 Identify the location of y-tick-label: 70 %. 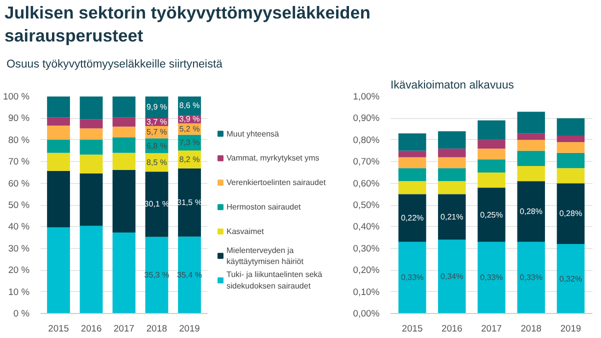
(19, 161).